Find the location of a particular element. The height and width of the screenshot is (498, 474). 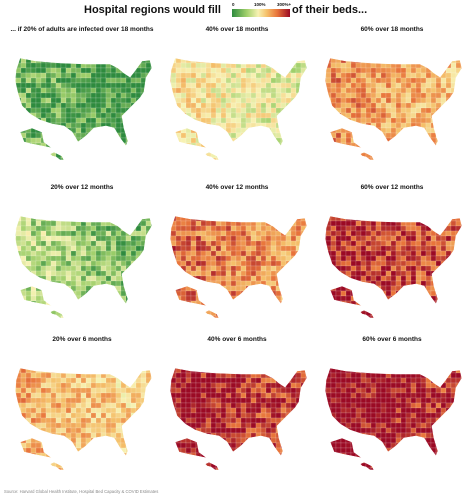

legend-gradient-bar is located at coordinates (261, 13).